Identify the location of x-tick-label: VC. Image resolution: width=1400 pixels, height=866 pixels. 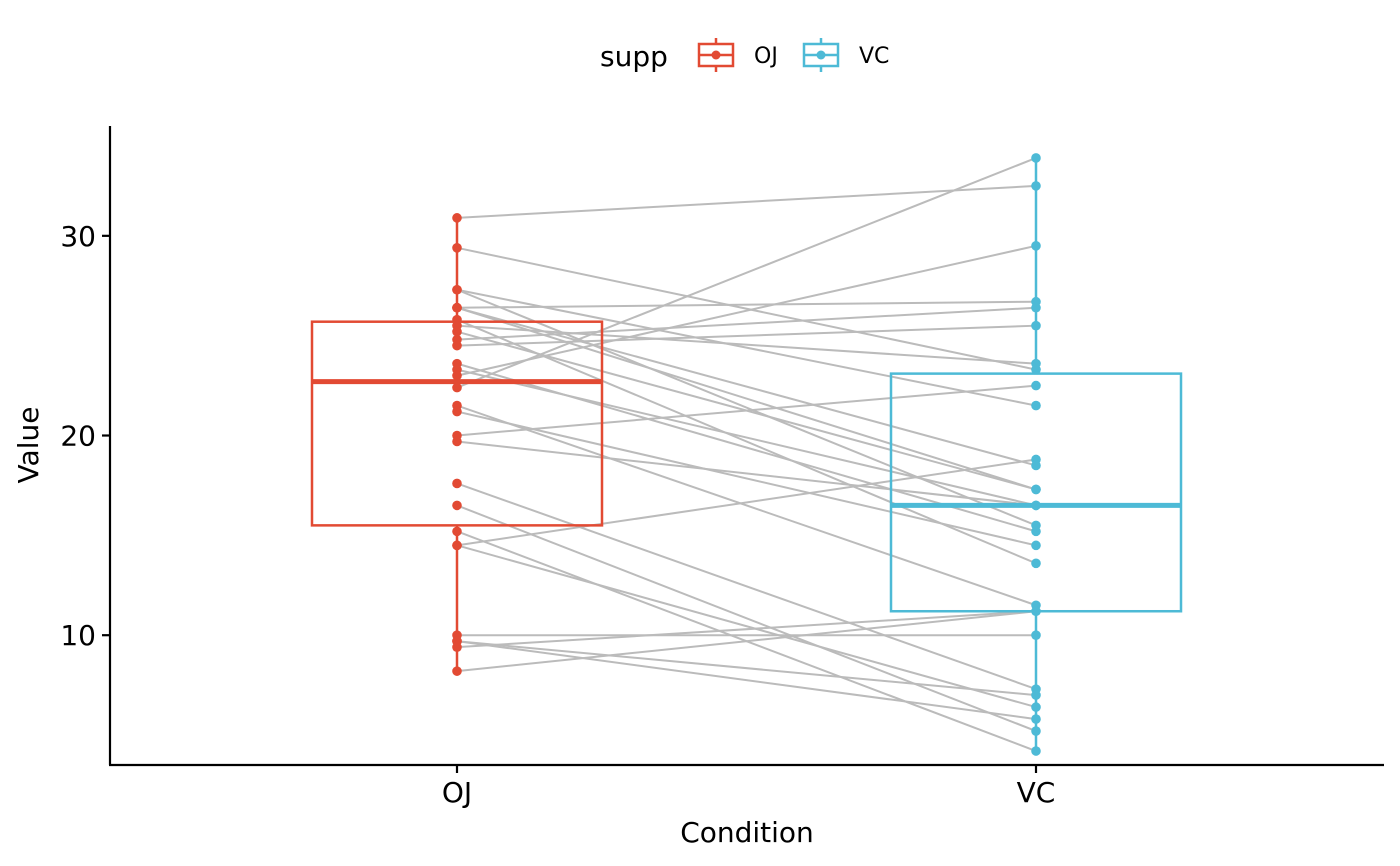
(1036, 792).